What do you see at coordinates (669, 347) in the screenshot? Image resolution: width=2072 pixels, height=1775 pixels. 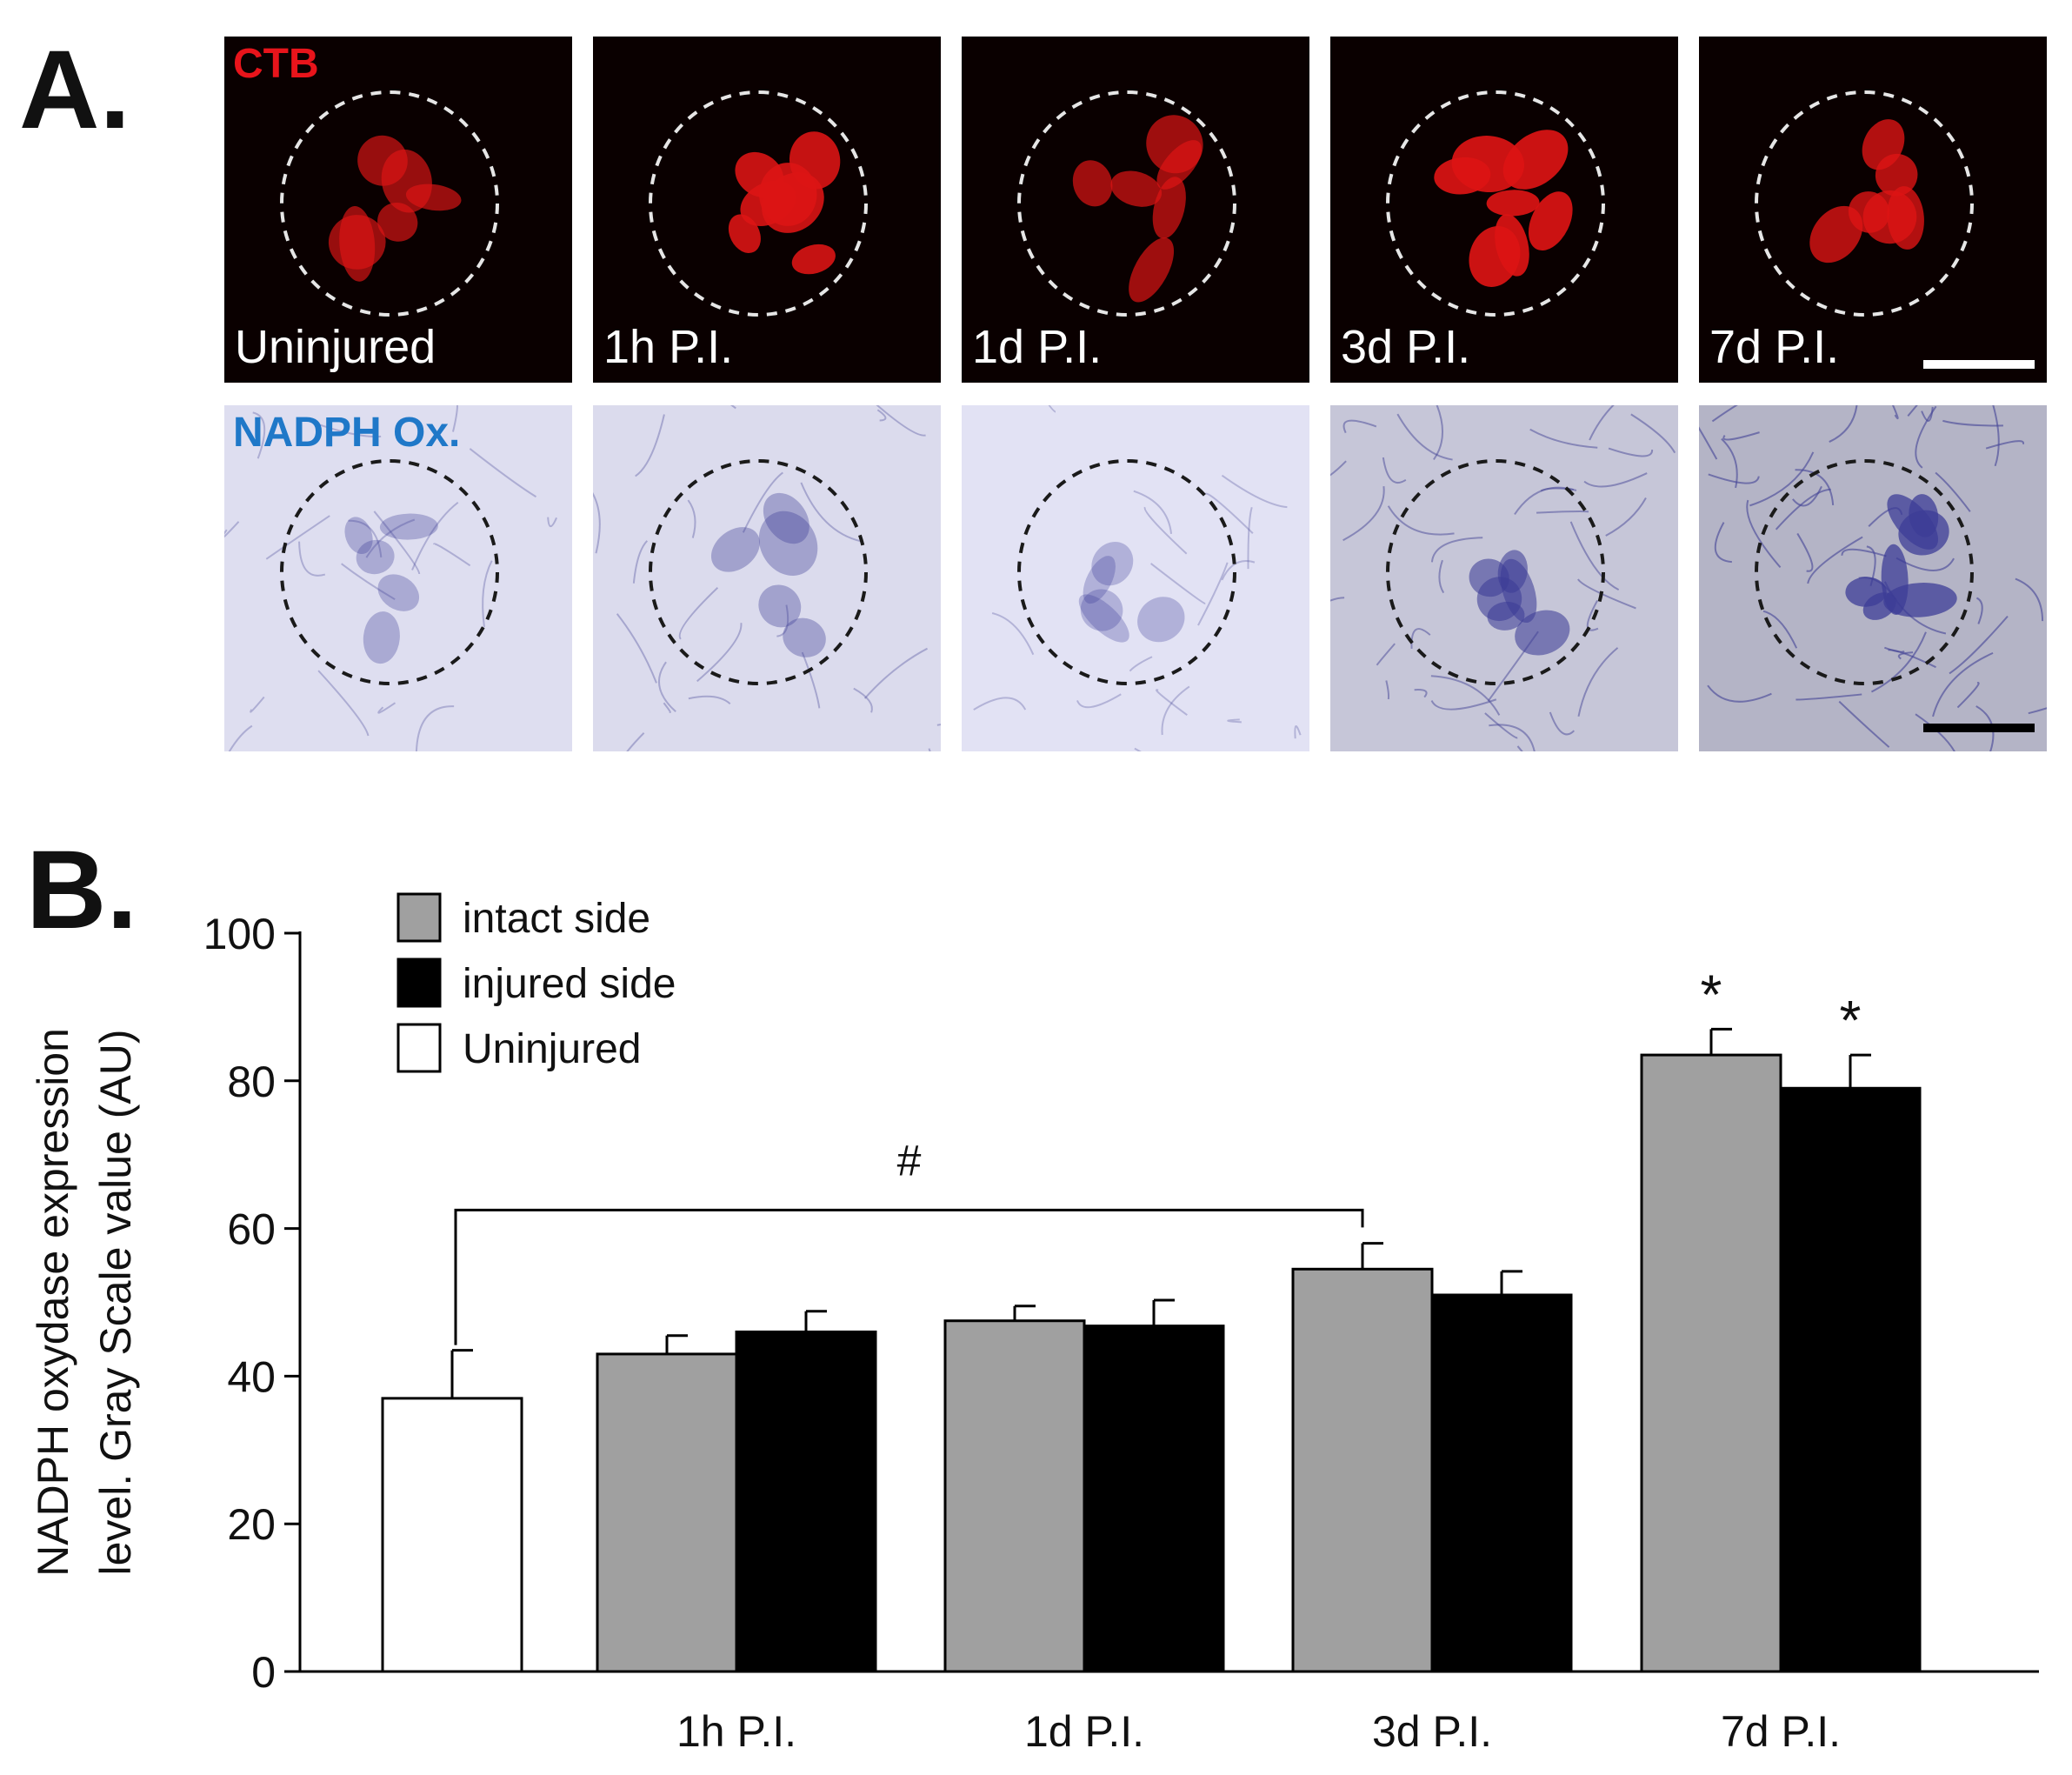 I see `timepoint-label: 1h P.I.` at bounding box center [669, 347].